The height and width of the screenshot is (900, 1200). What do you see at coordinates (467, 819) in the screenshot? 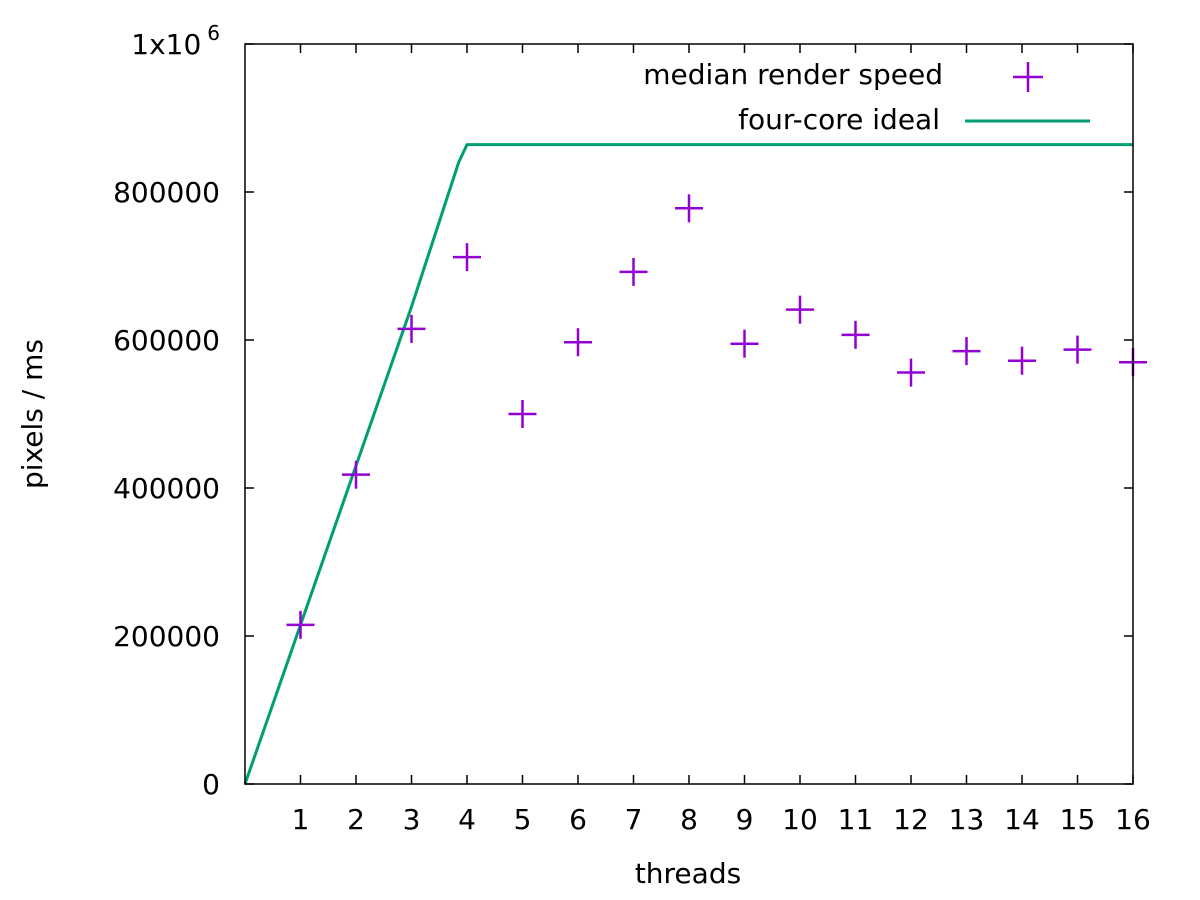
I see `x-tick-label-4: 4` at bounding box center [467, 819].